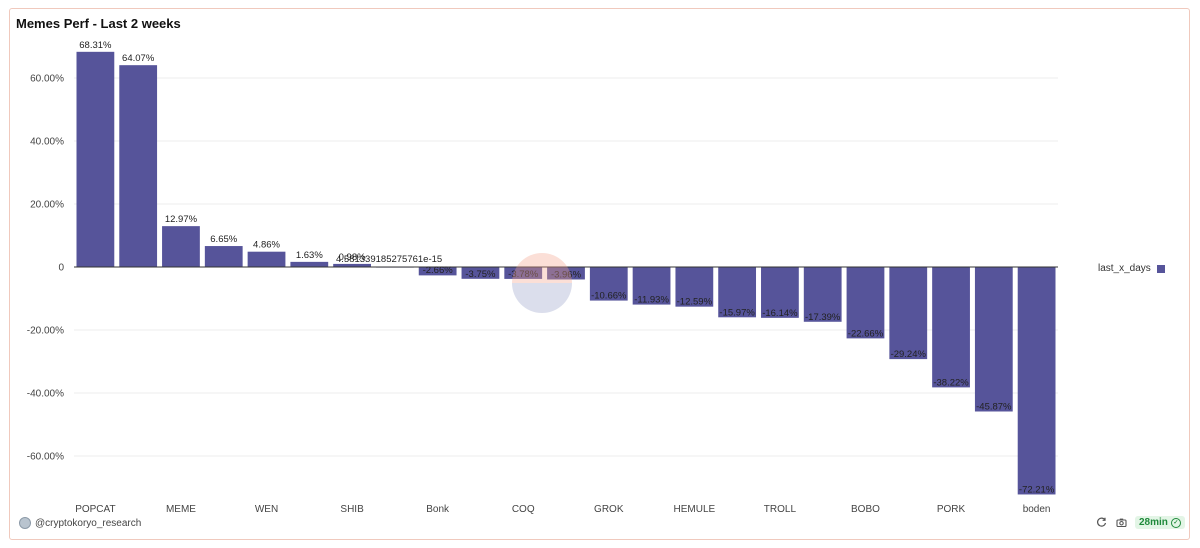 Image resolution: width=1200 pixels, height=548 pixels. Describe the element at coordinates (95, 45) in the screenshot. I see `data-label: 68.31%` at that location.